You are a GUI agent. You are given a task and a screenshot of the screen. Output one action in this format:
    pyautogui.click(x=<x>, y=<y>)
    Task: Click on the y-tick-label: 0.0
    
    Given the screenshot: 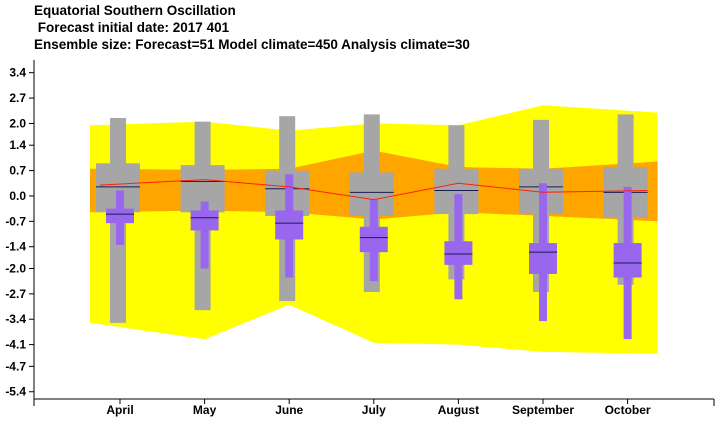 What is the action you would take?
    pyautogui.click(x=17, y=196)
    